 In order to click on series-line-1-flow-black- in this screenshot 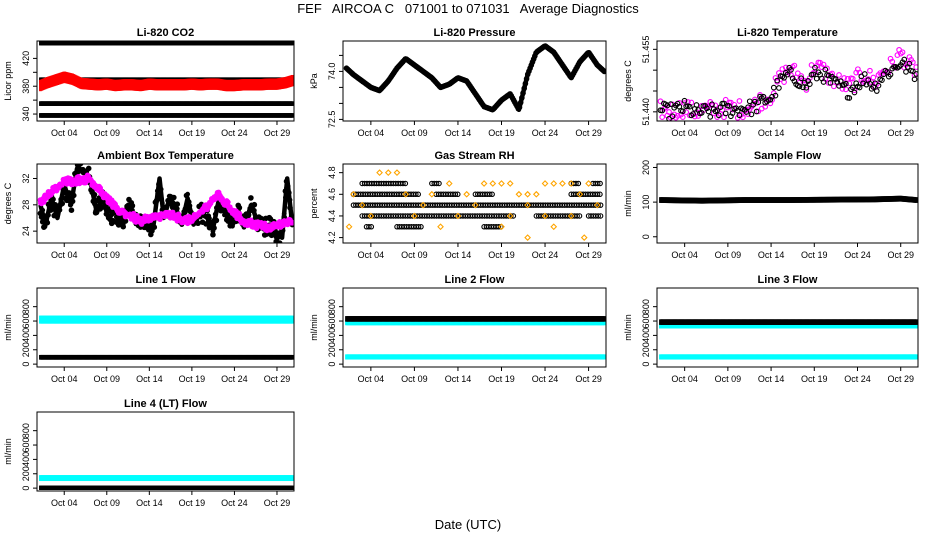, I will do `click(166, 357)`.